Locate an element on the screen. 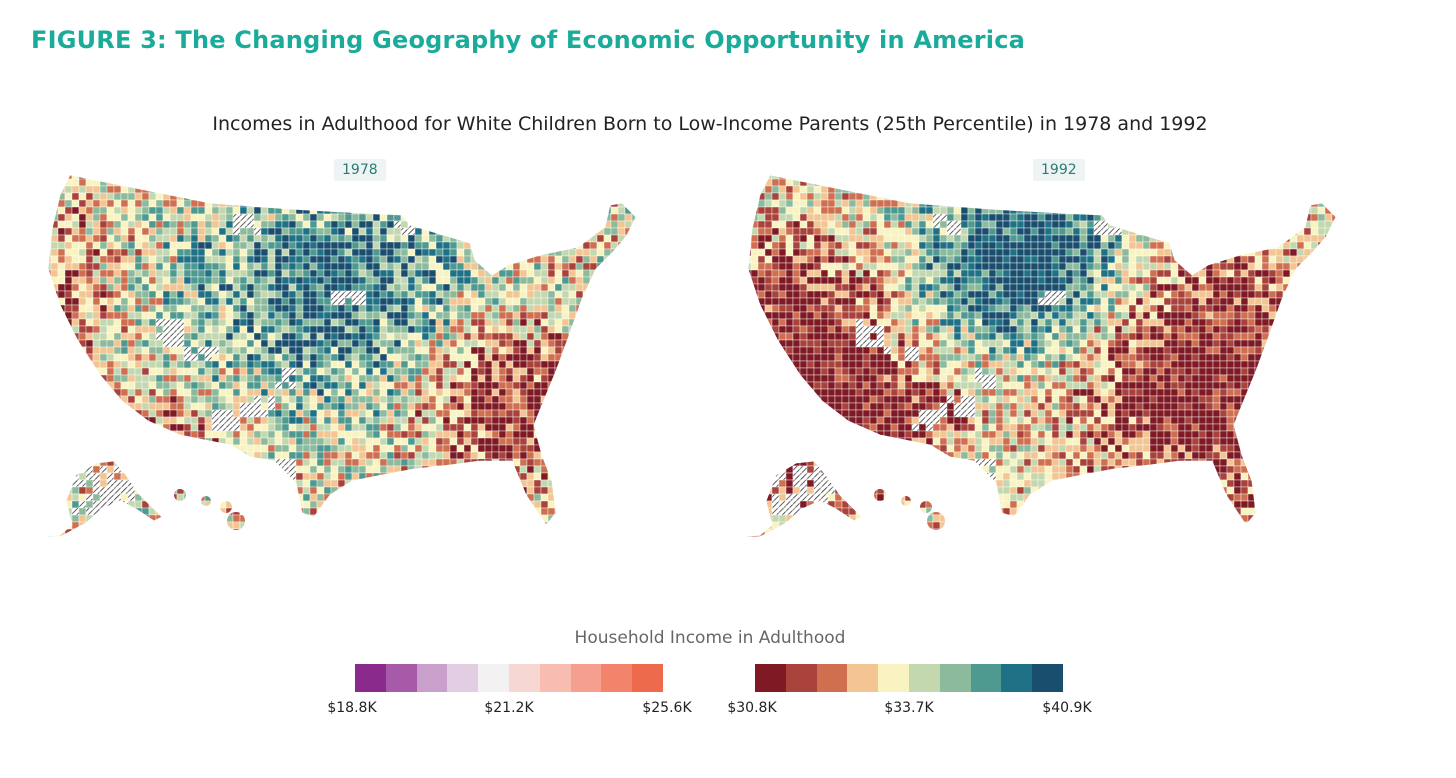 This screenshot has width=1456, height=778. map-1978-year-label: 1978 is located at coordinates (360, 170).